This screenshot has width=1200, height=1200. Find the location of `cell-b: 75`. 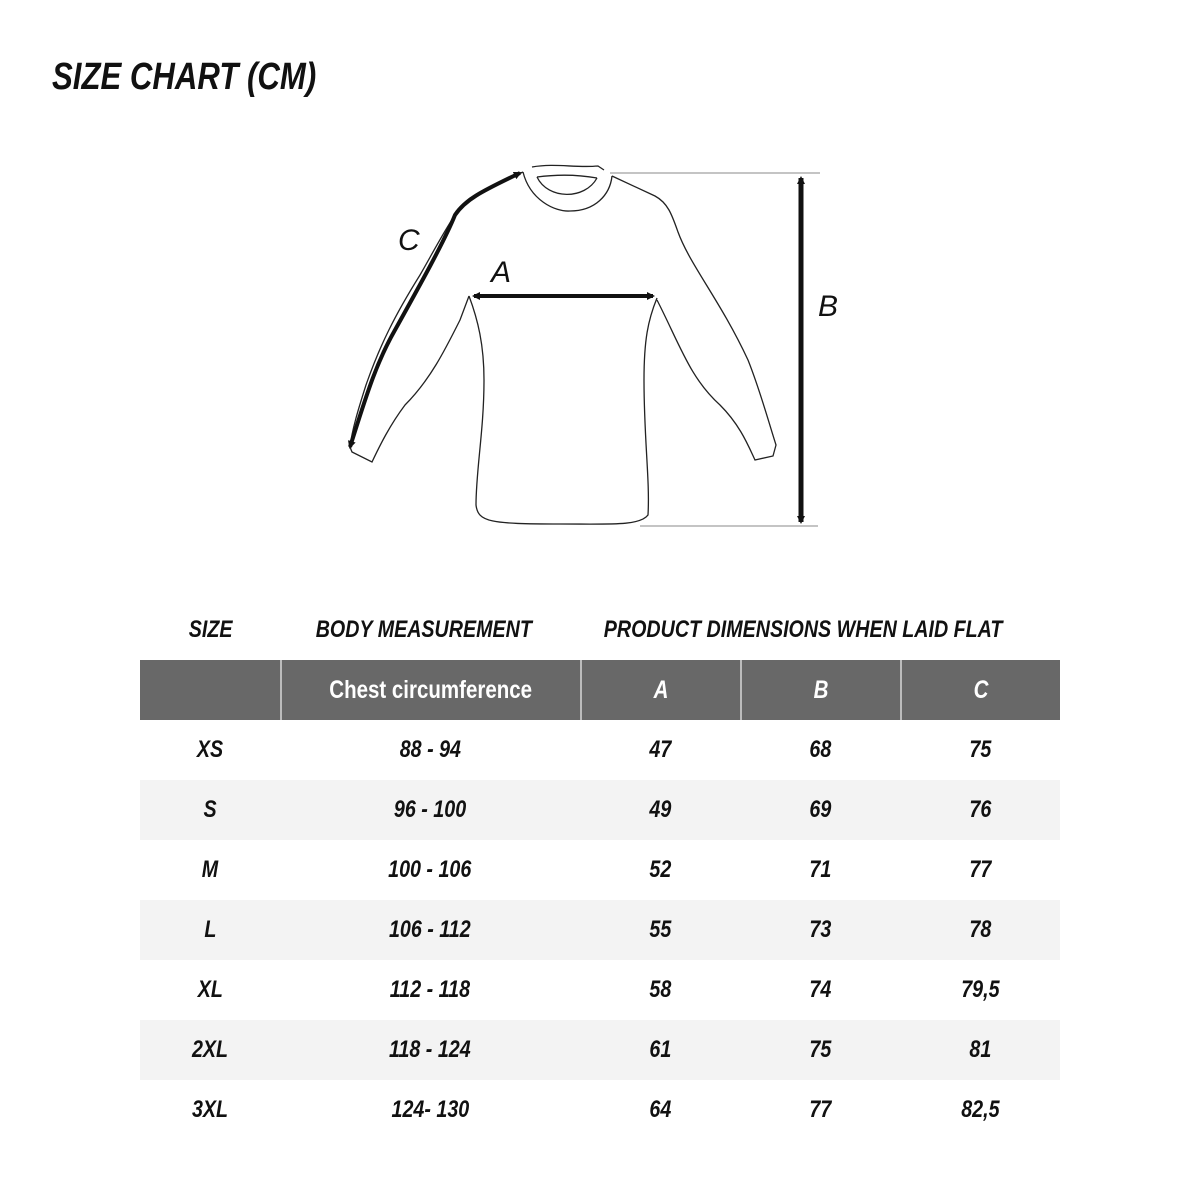

cell-b: 75 is located at coordinates (820, 1049).